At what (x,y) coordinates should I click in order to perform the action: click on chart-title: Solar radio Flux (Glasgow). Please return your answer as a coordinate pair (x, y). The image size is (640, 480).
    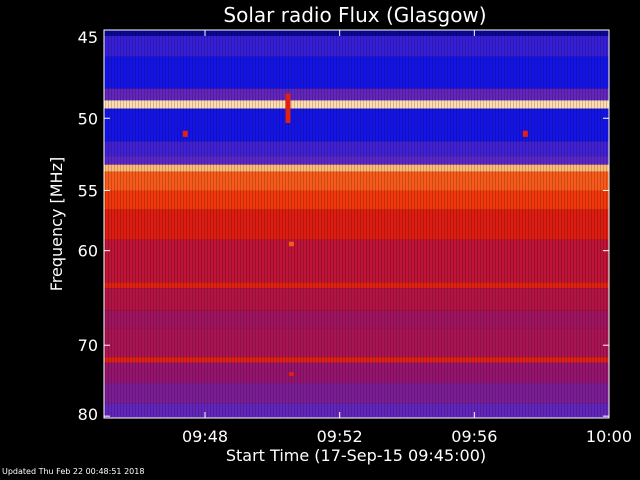
    Looking at the image, I should click on (354, 15).